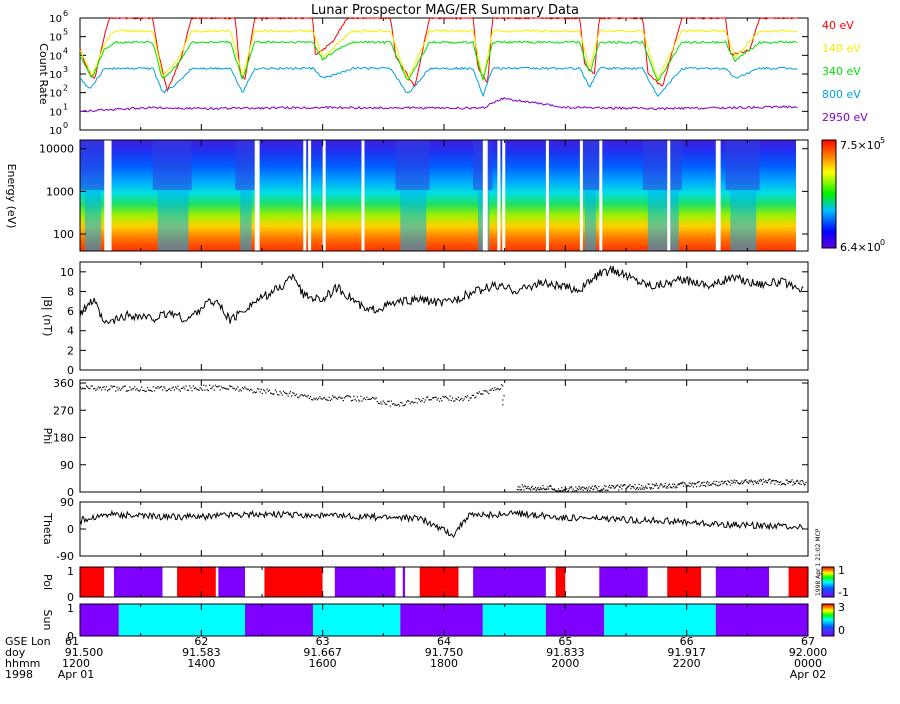 This screenshot has height=704, width=900. What do you see at coordinates (743, 220) in the screenshot?
I see `spectrogram-wake-low` at bounding box center [743, 220].